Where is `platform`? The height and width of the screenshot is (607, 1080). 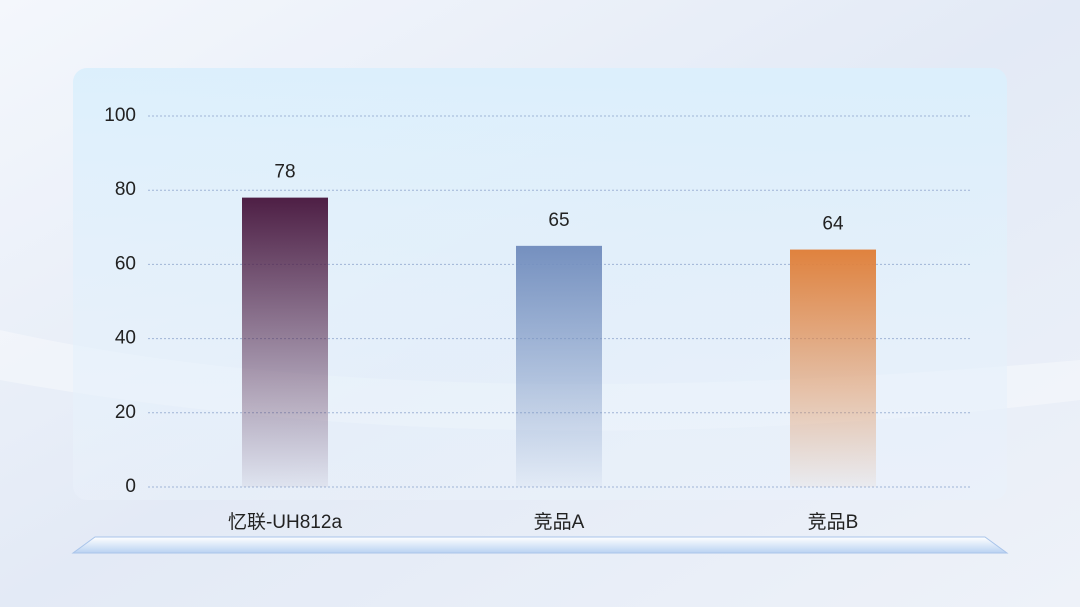 platform is located at coordinates (540, 545).